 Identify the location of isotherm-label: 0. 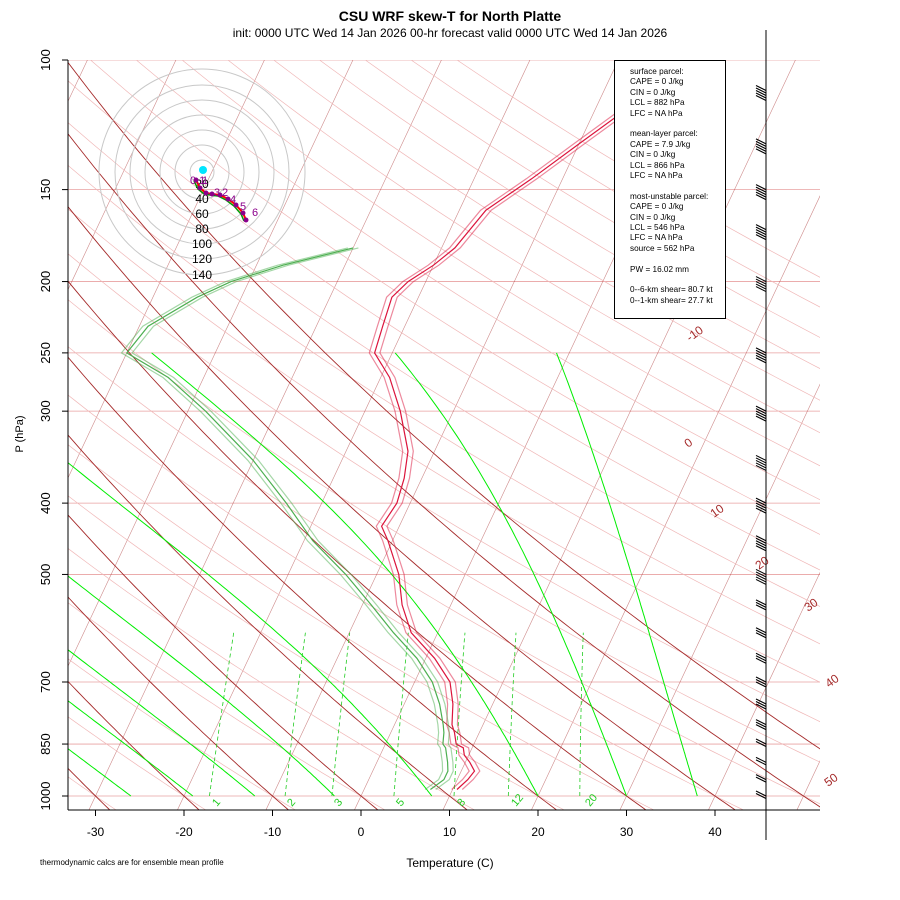
(689, 442).